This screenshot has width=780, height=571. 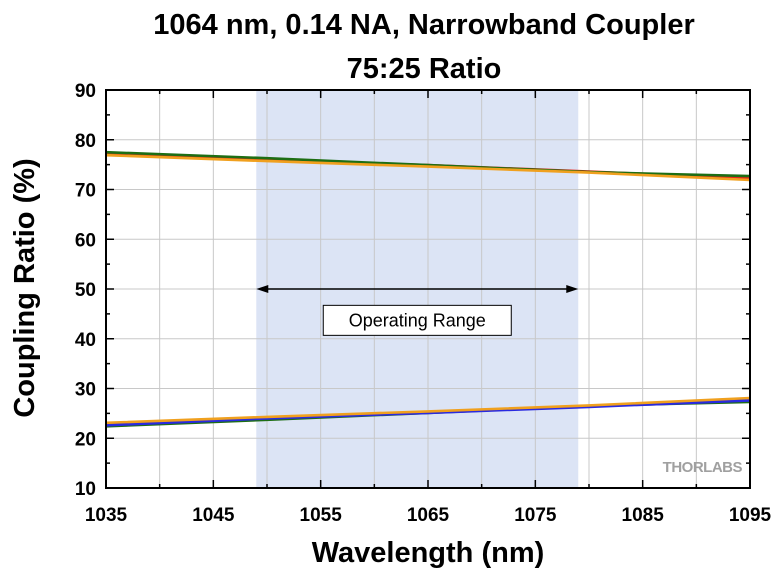 What do you see at coordinates (535, 515) in the screenshot?
I see `x-tick-label: 1075` at bounding box center [535, 515].